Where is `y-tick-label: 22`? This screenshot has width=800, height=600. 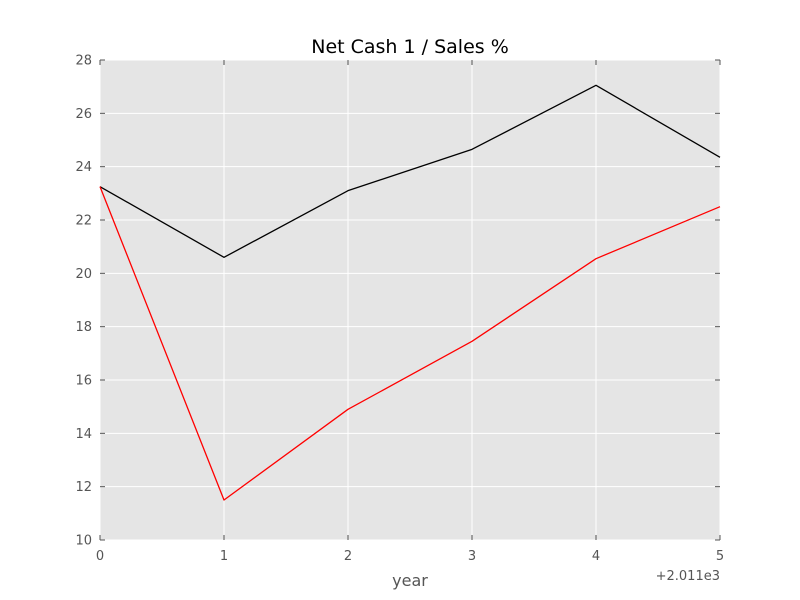
y-tick-label: 22 is located at coordinates (83, 221).